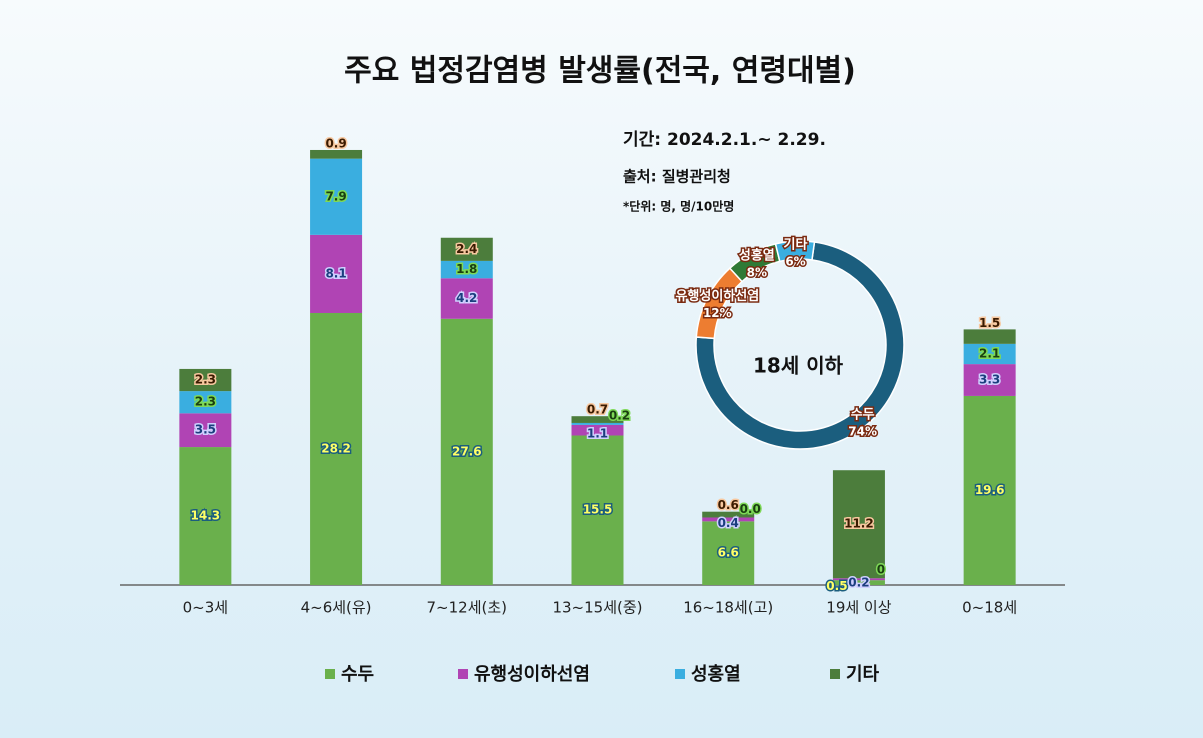  I want to click on pie-value-label: 6%, so click(795, 262).